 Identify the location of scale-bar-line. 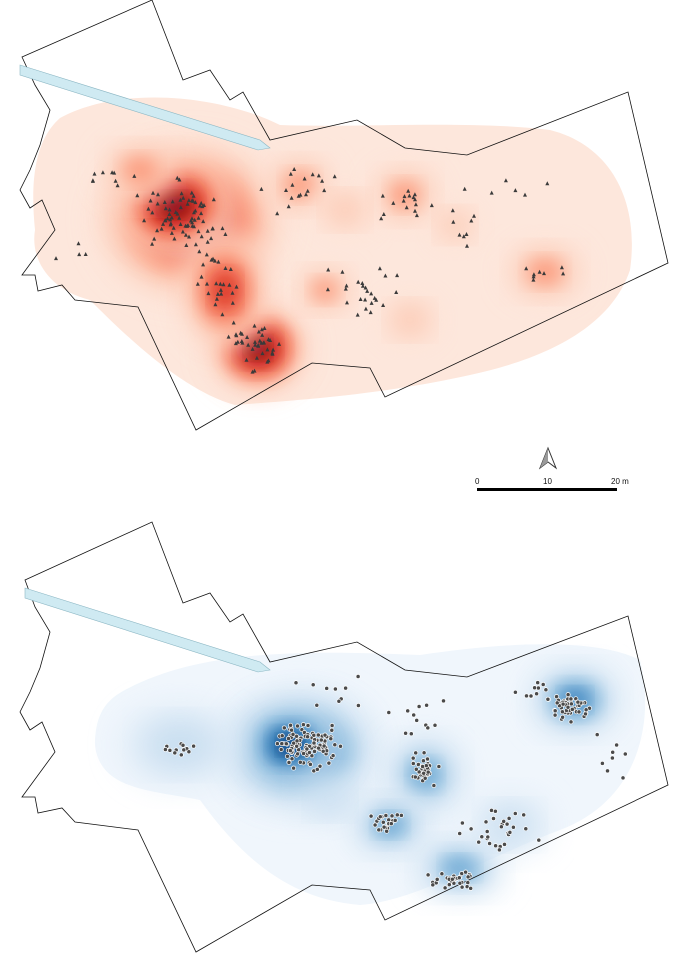
(547, 489).